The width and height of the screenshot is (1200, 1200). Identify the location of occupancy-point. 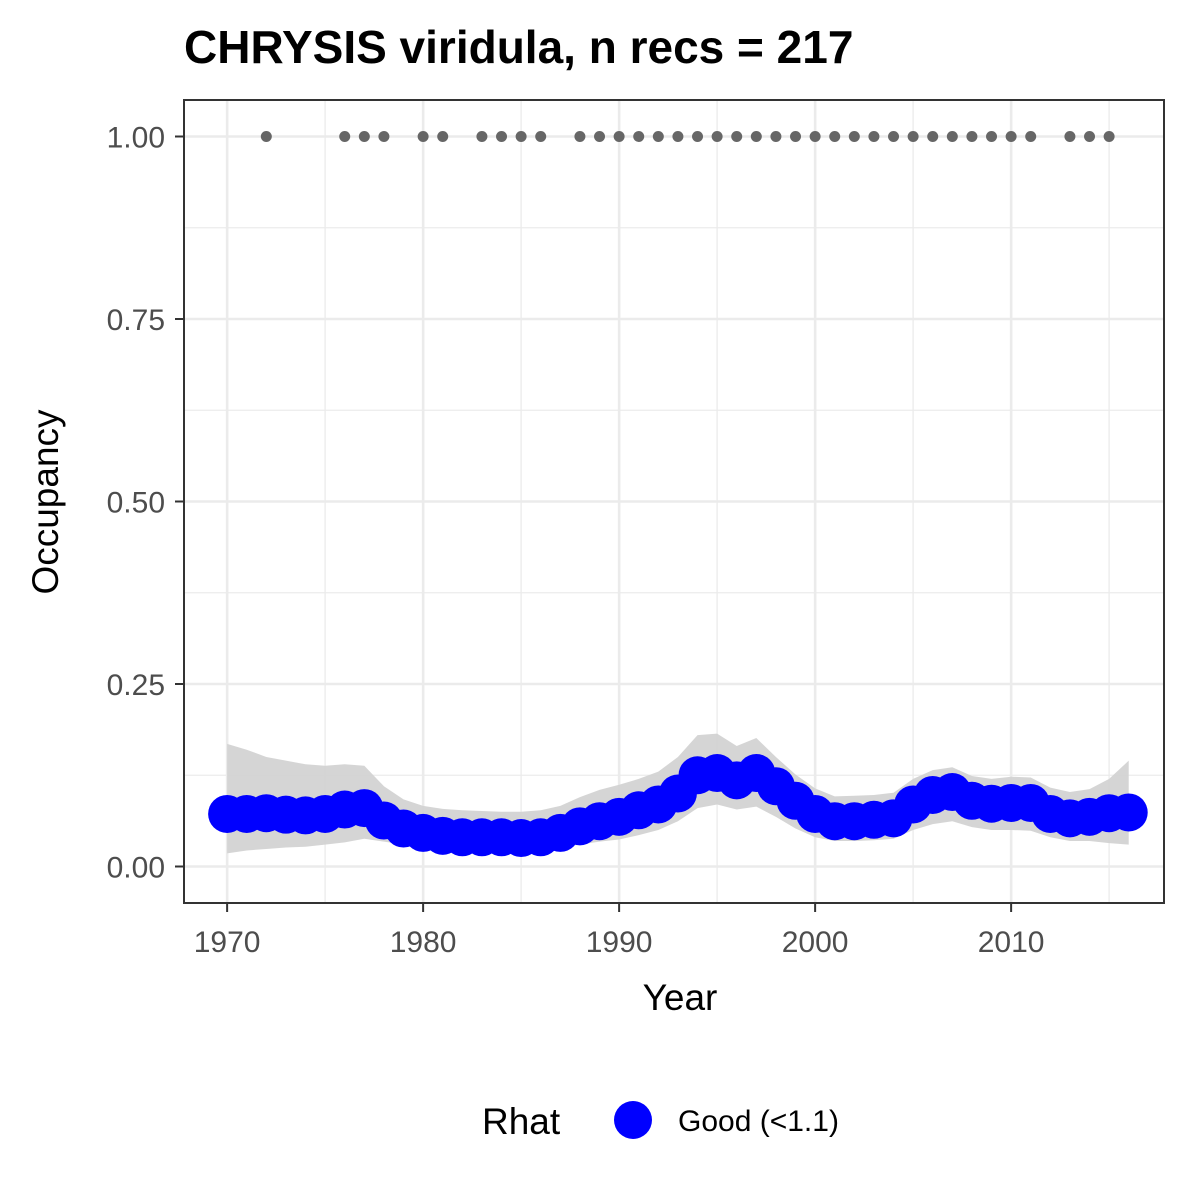
(1128, 812).